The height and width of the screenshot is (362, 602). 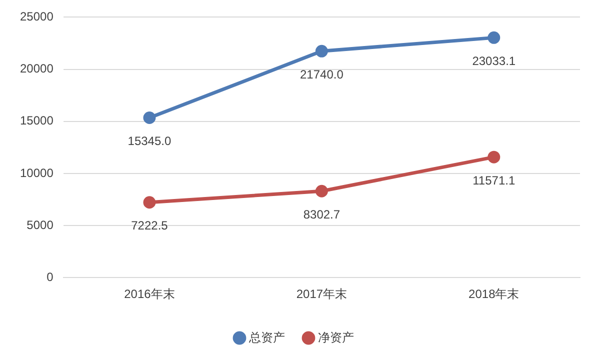 What do you see at coordinates (40, 225) in the screenshot?
I see `y-tick-label: 5000` at bounding box center [40, 225].